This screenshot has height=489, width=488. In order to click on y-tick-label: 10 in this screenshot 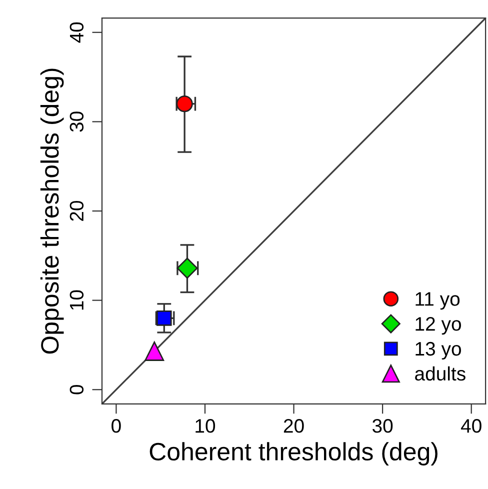, I will do `click(77, 300)`.